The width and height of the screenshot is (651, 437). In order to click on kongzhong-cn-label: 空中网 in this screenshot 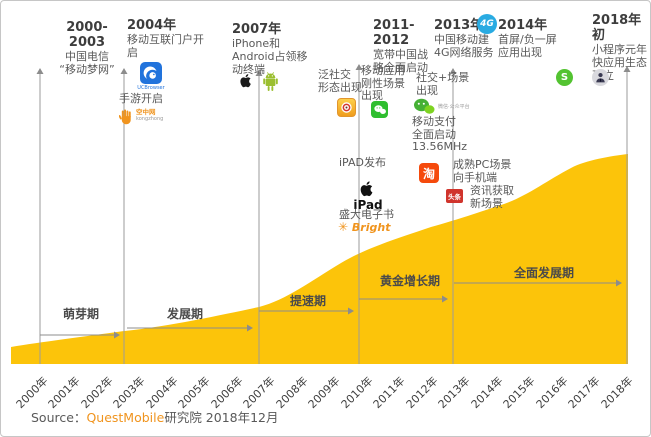, I will do `click(146, 112)`.